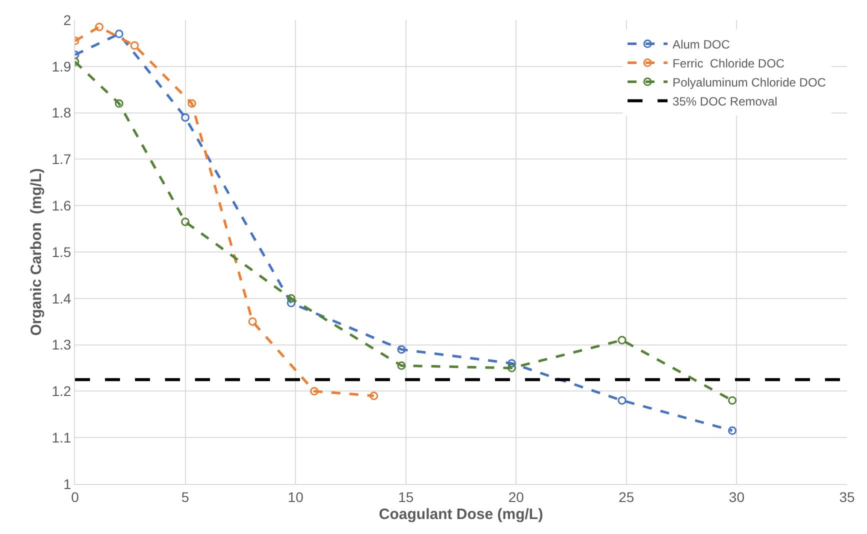 This screenshot has width=867, height=534. I want to click on x-tick-label: 35, so click(847, 496).